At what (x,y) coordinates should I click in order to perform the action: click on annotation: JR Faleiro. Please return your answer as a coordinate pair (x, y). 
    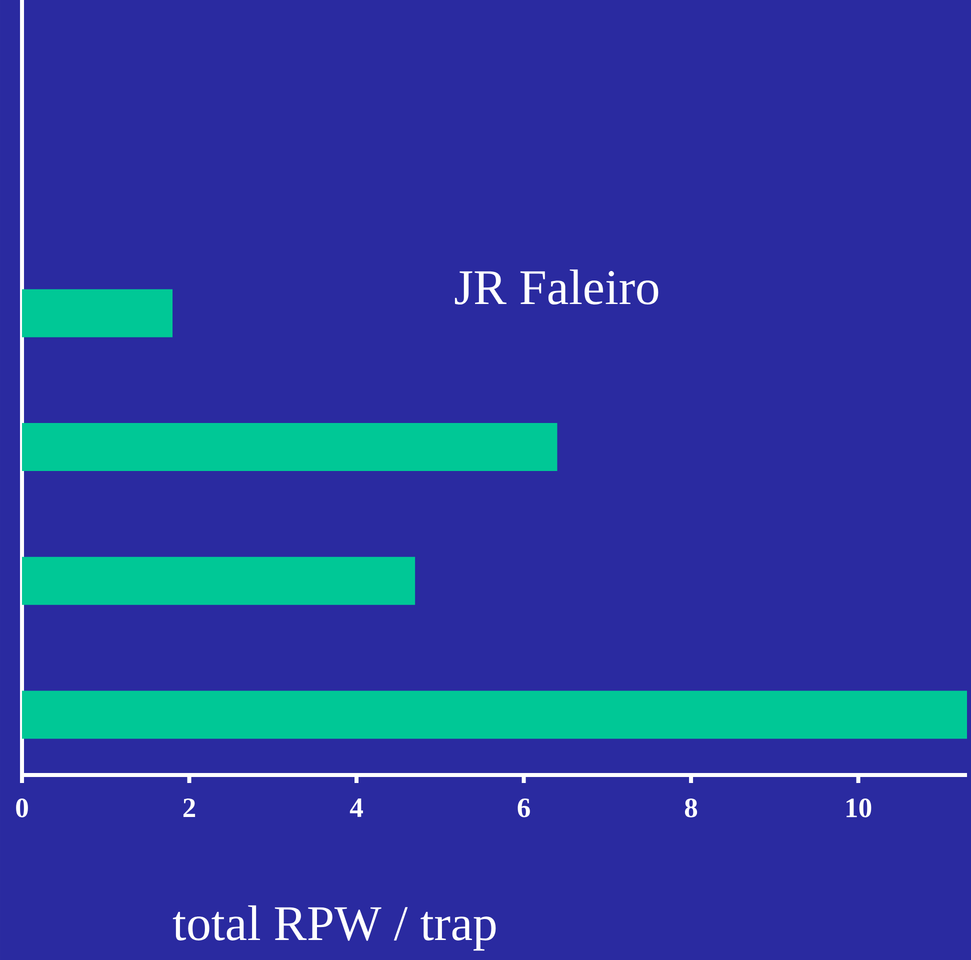
    Looking at the image, I should click on (556, 287).